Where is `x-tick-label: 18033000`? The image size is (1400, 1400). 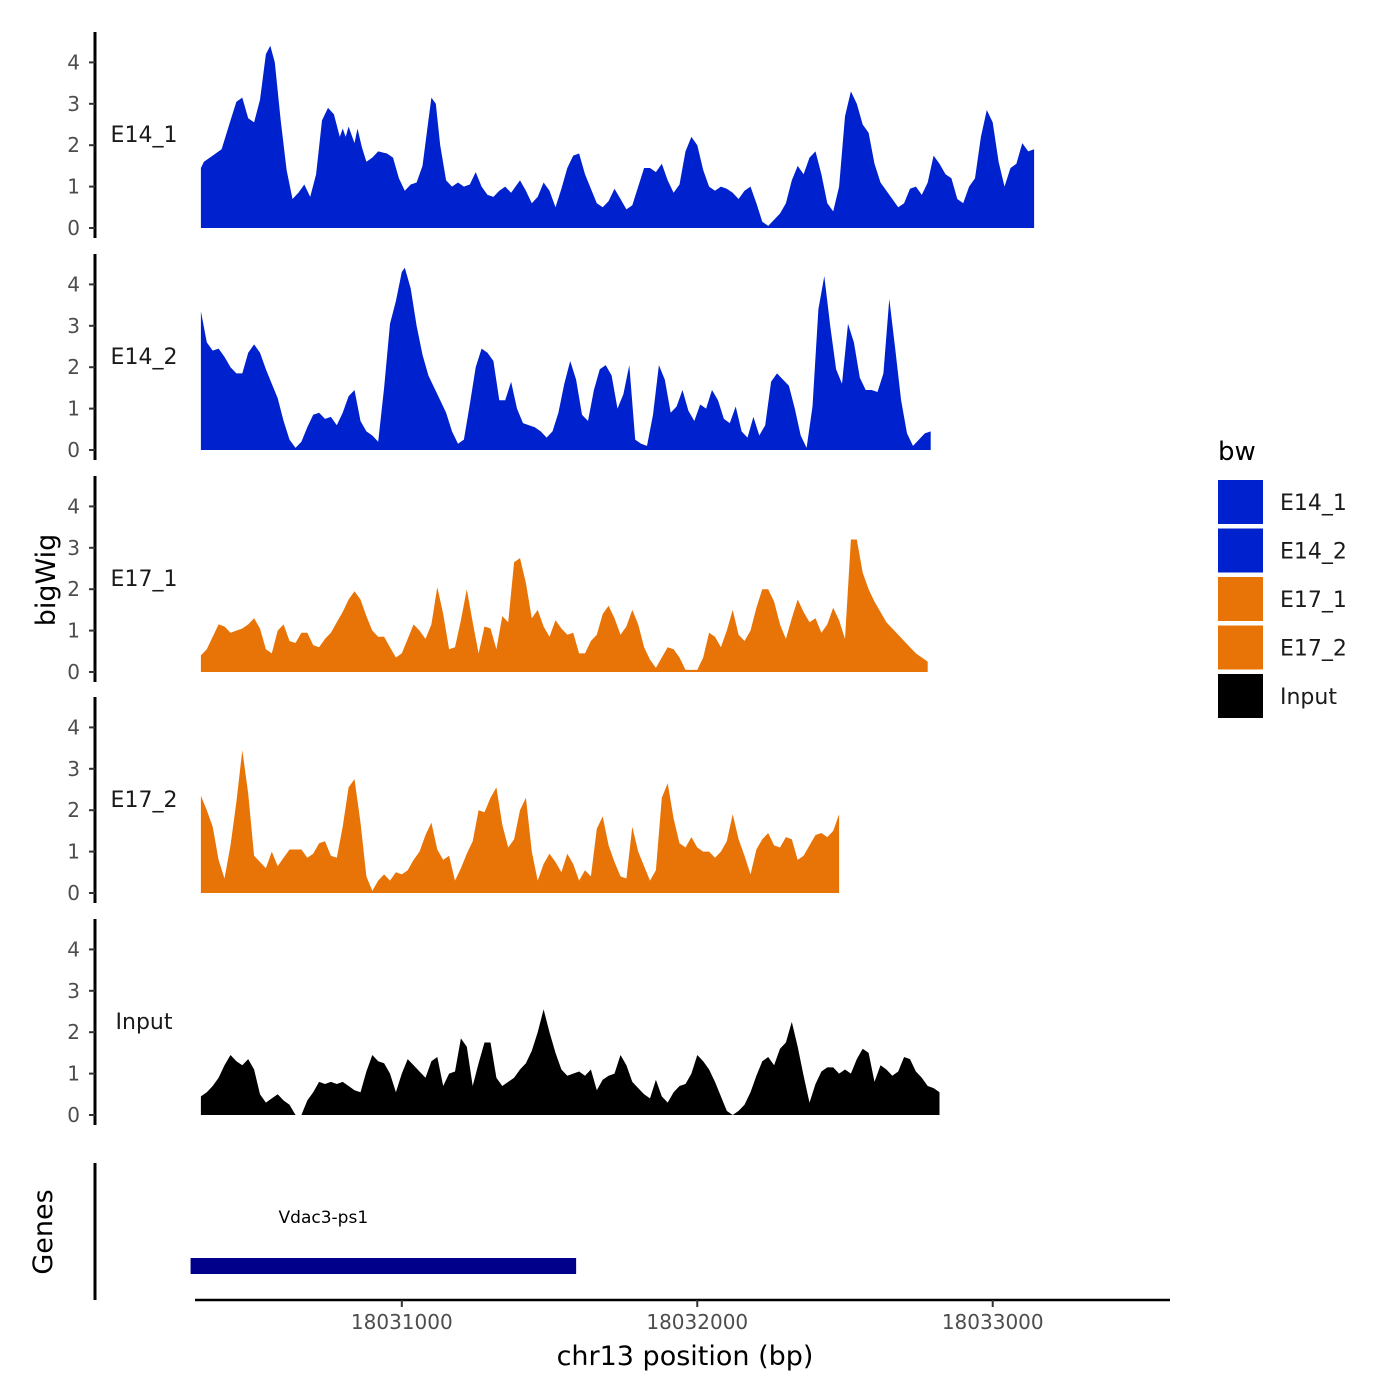 x-tick-label: 18033000 is located at coordinates (993, 1322).